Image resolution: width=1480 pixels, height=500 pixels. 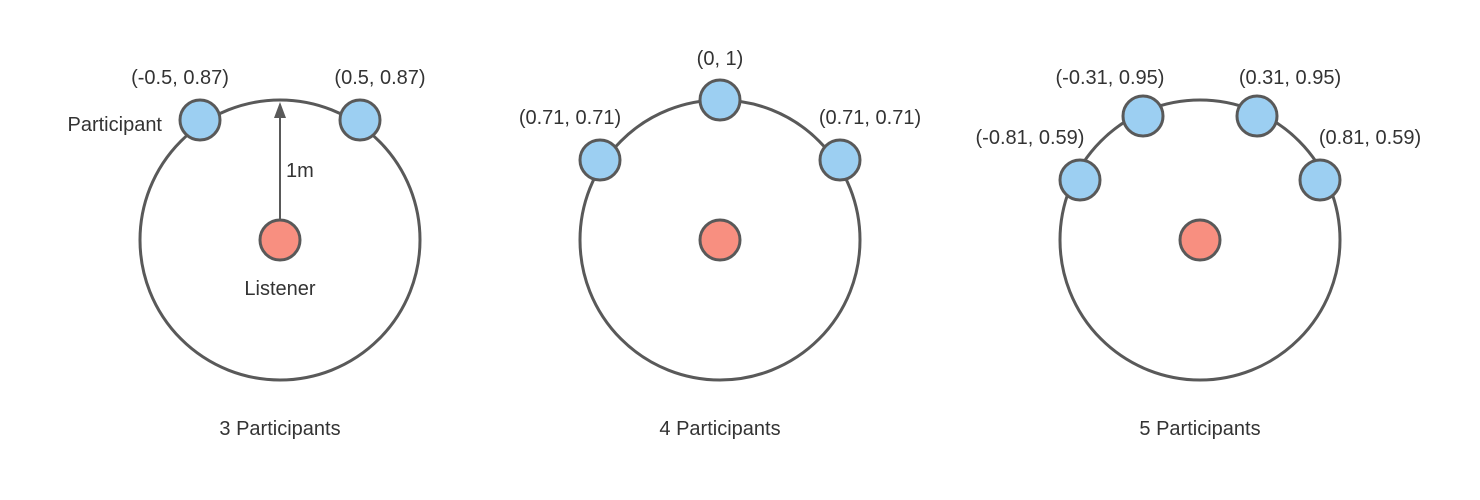 I want to click on listener-label: Listener, so click(x=279, y=289).